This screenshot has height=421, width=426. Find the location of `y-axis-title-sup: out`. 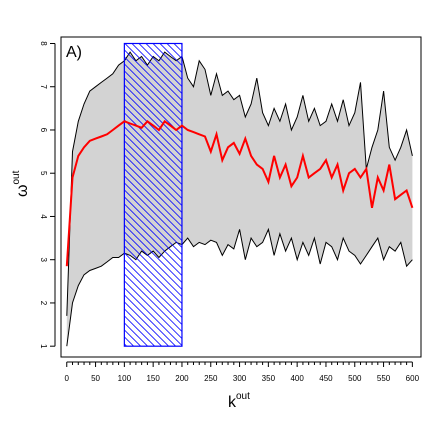

y-axis-title-sup: out is located at coordinates (16, 177).